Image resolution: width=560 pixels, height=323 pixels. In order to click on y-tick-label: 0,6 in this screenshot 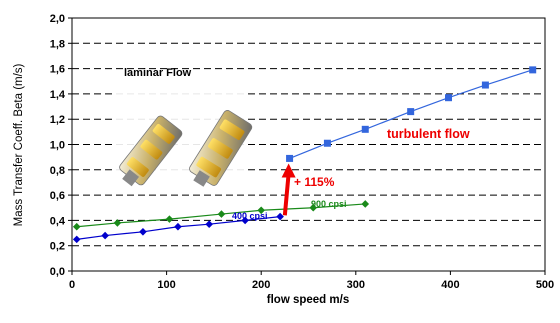, I will do `click(57, 196)`.